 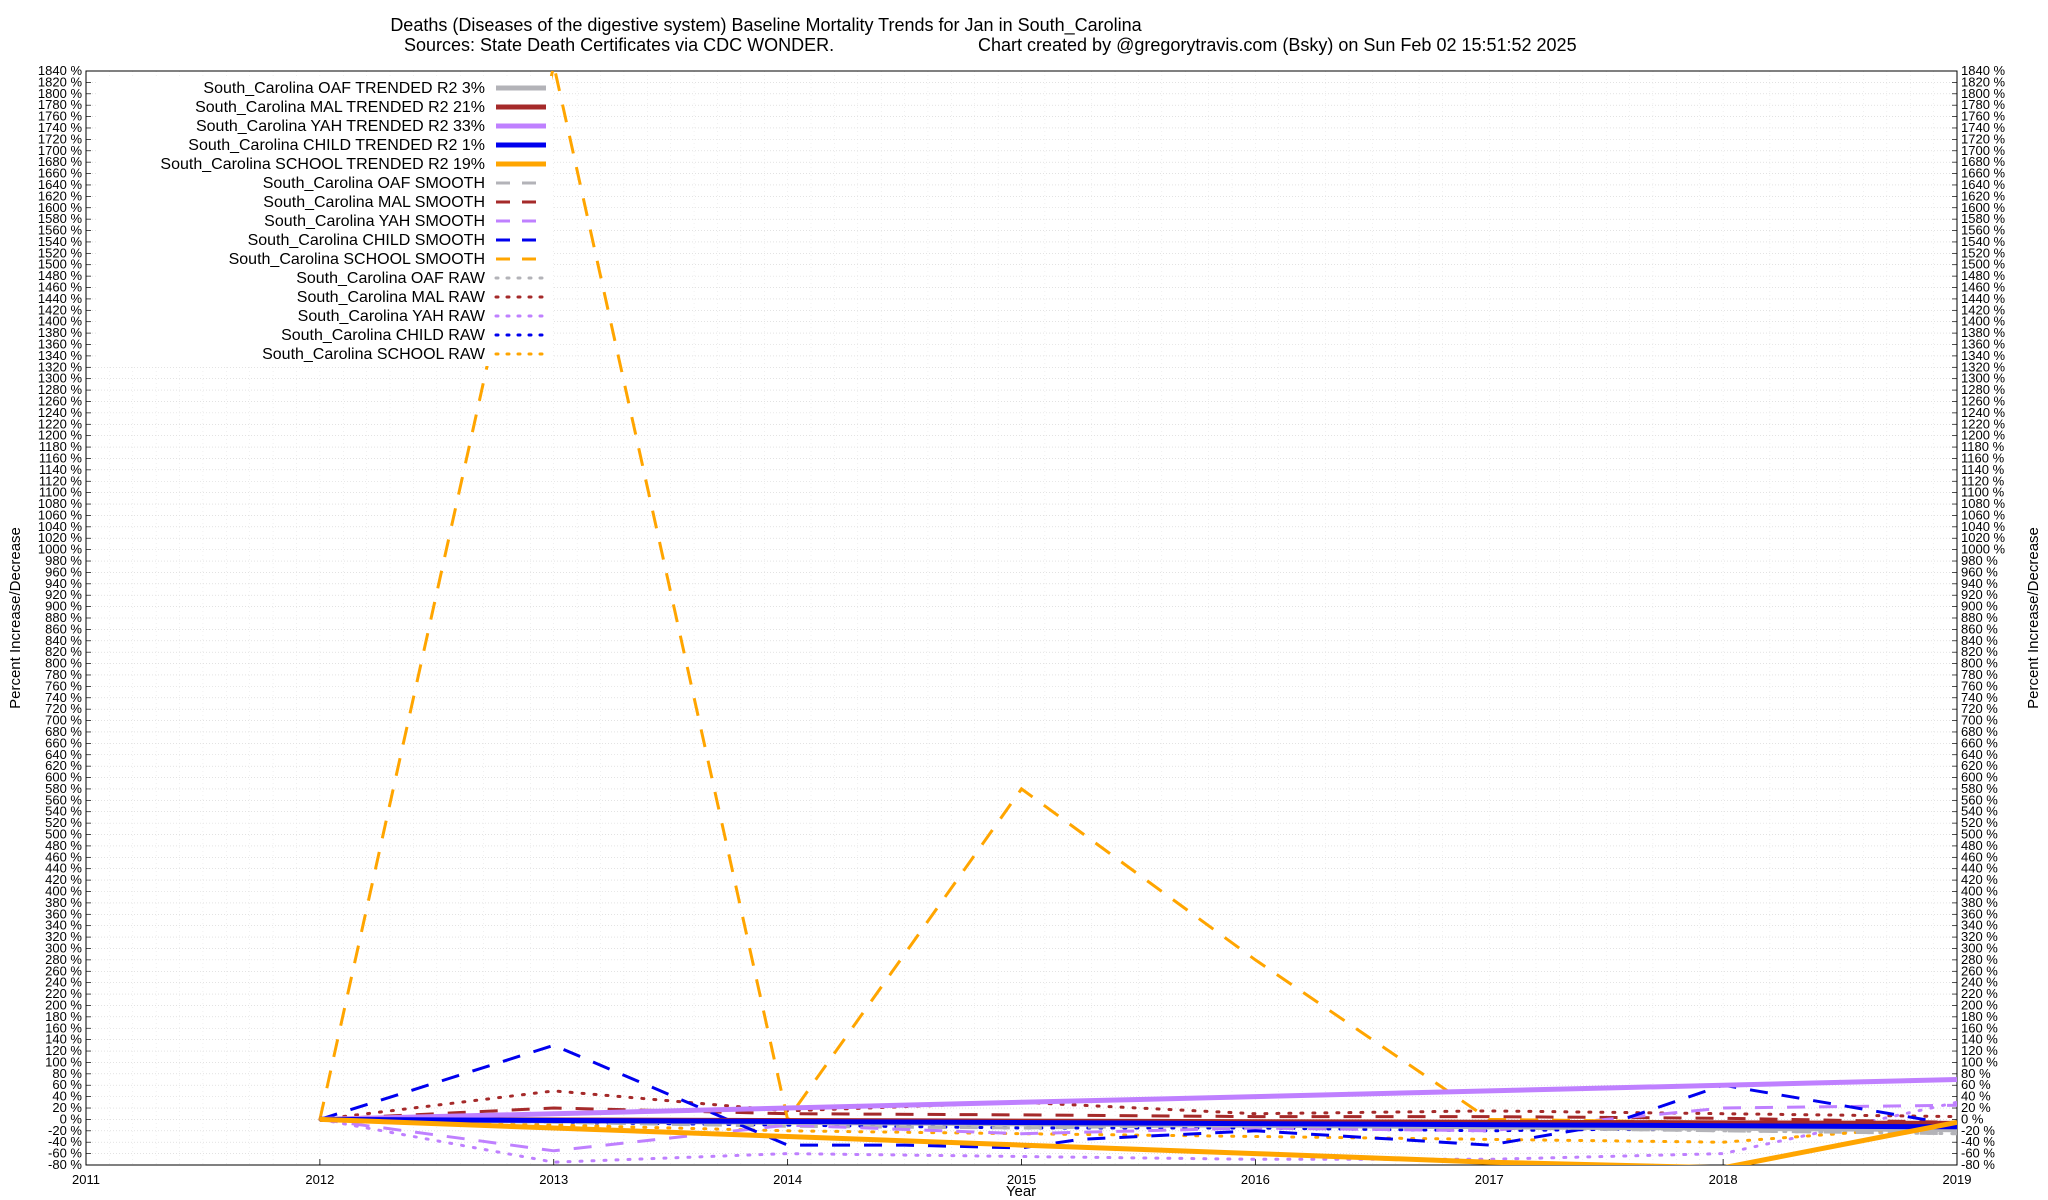 I want to click on y-tick-label-left: 860 %, so click(x=63, y=628).